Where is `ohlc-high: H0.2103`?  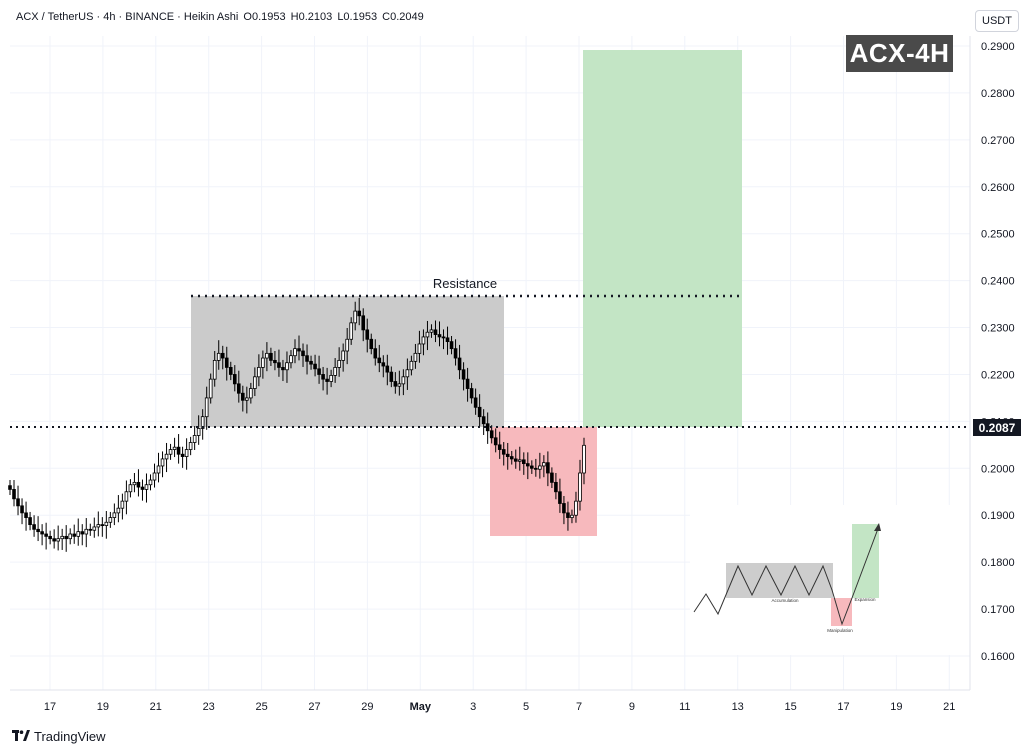 ohlc-high: H0.2103 is located at coordinates (311, 17).